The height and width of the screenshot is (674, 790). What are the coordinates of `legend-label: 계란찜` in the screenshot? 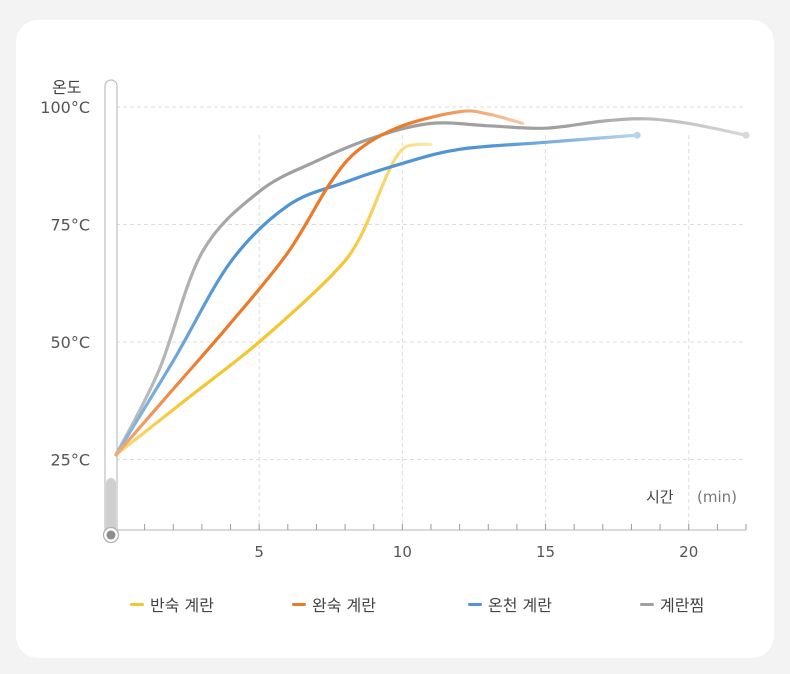 It's located at (682, 605).